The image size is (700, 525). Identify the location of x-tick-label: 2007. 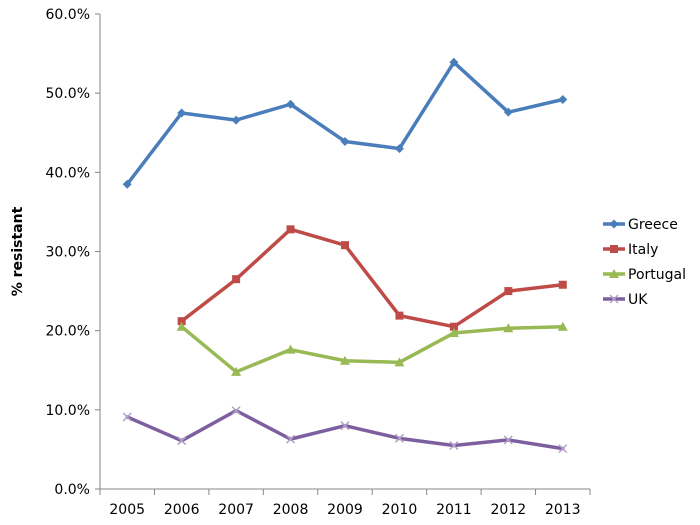
(236, 510).